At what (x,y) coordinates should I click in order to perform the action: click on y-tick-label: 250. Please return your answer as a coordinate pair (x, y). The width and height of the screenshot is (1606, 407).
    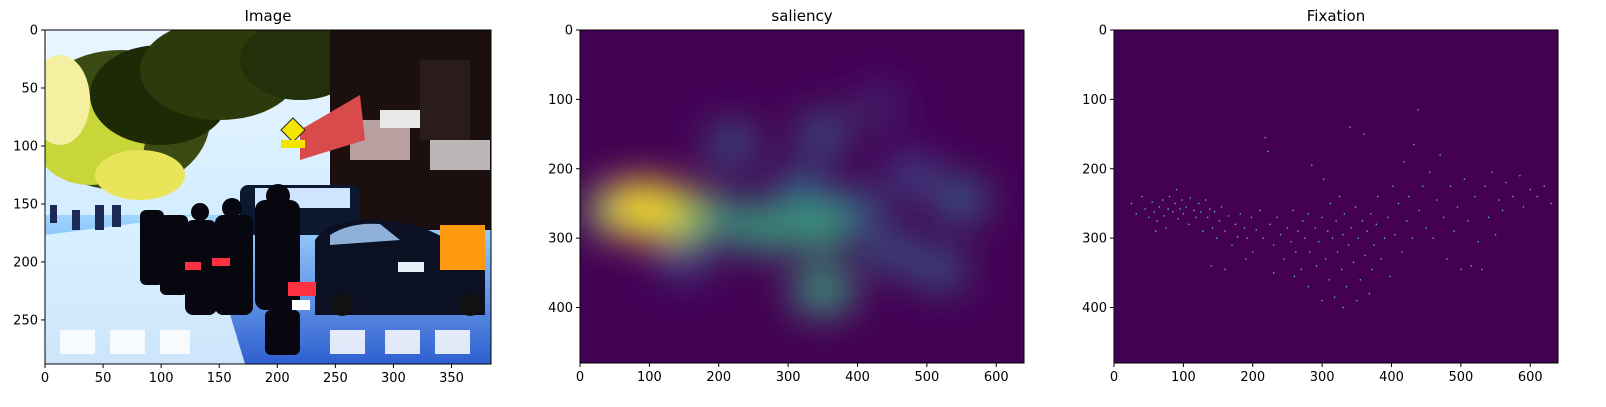
    Looking at the image, I should click on (25, 320).